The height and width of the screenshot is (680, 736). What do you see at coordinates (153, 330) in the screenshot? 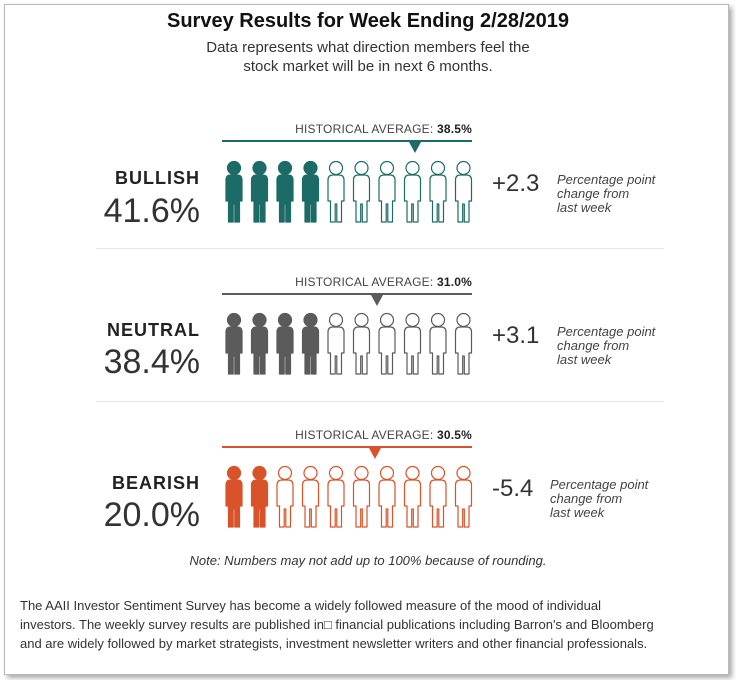
I see `sentiment-label-neutral: NEUTRAL` at bounding box center [153, 330].